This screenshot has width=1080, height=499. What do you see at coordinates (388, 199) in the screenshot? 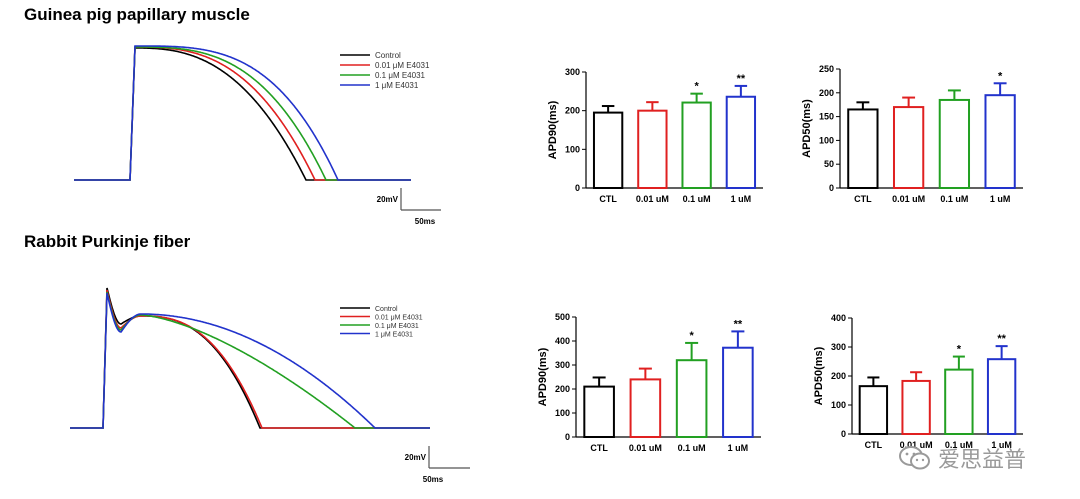
I see `gp-trace-scale-voltage: 20mV` at bounding box center [388, 199].